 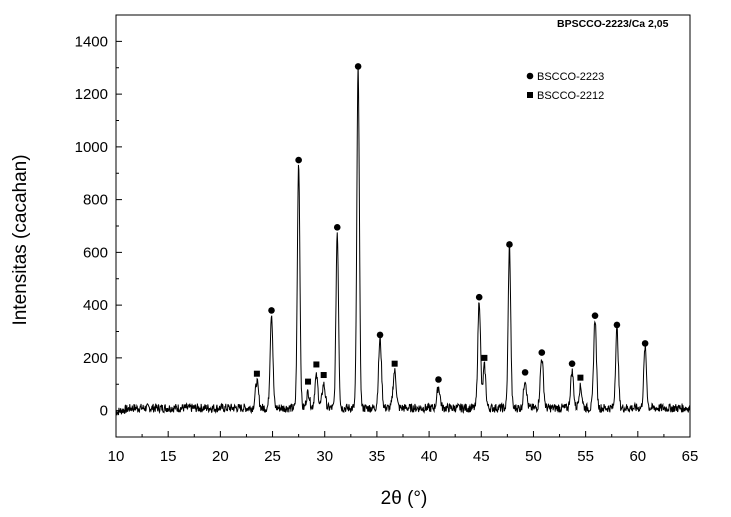 What do you see at coordinates (690, 456) in the screenshot?
I see `x-tick-label: 65` at bounding box center [690, 456].